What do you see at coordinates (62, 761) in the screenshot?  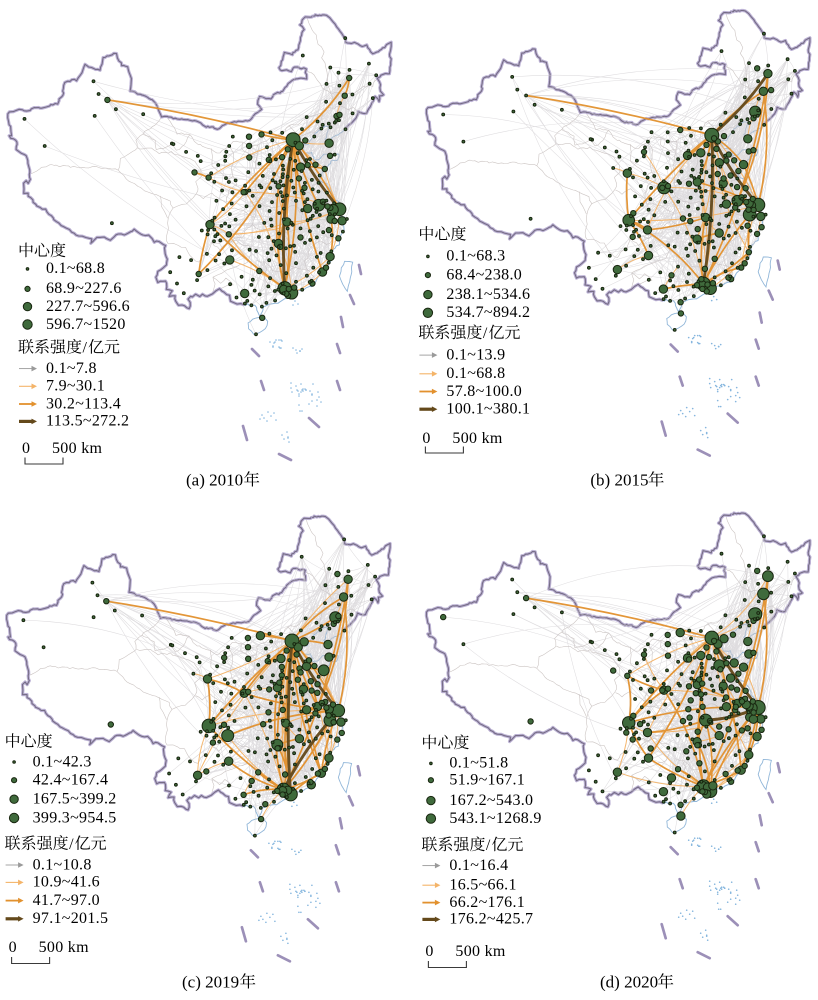 I see `svg-text: 0.1~42.3` at bounding box center [62, 761].